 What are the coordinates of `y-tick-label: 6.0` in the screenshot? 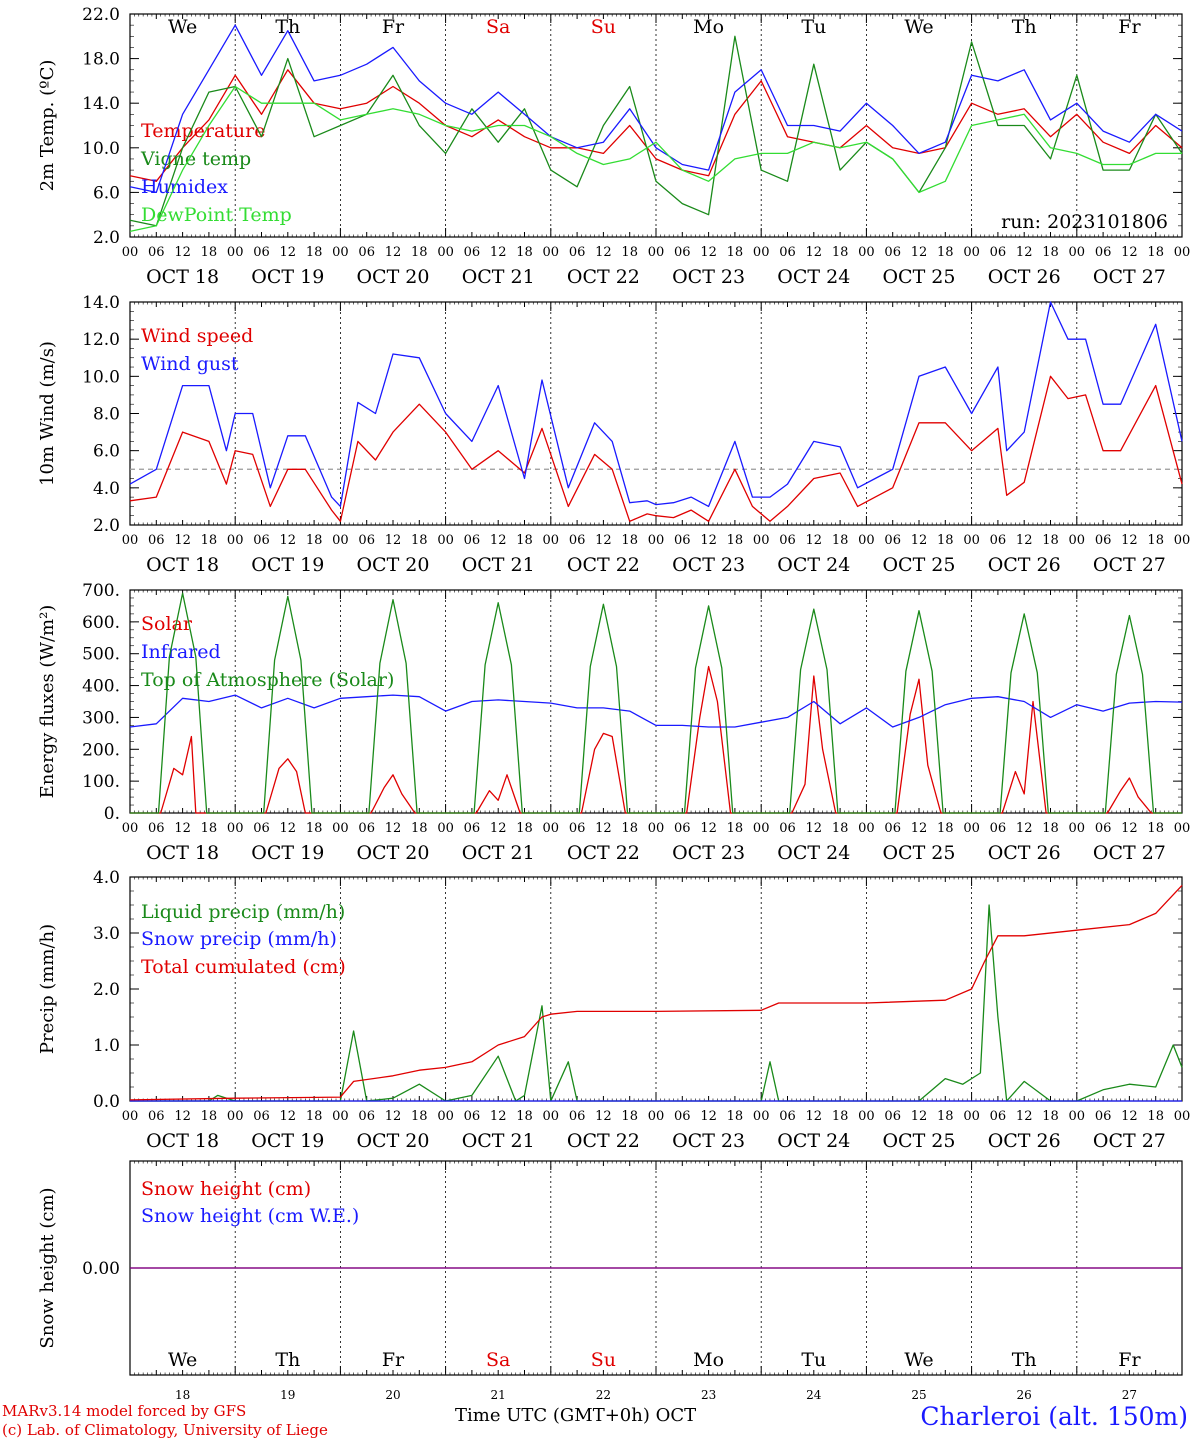 It's located at (106, 193).